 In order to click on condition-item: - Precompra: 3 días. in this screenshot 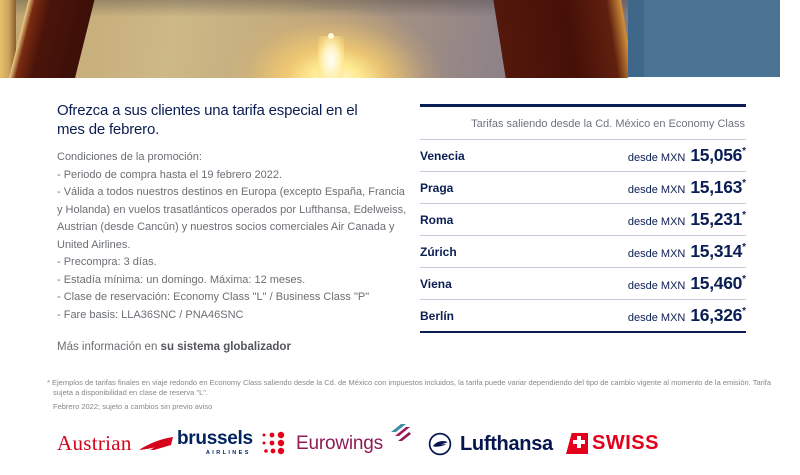, I will do `click(107, 262)`.